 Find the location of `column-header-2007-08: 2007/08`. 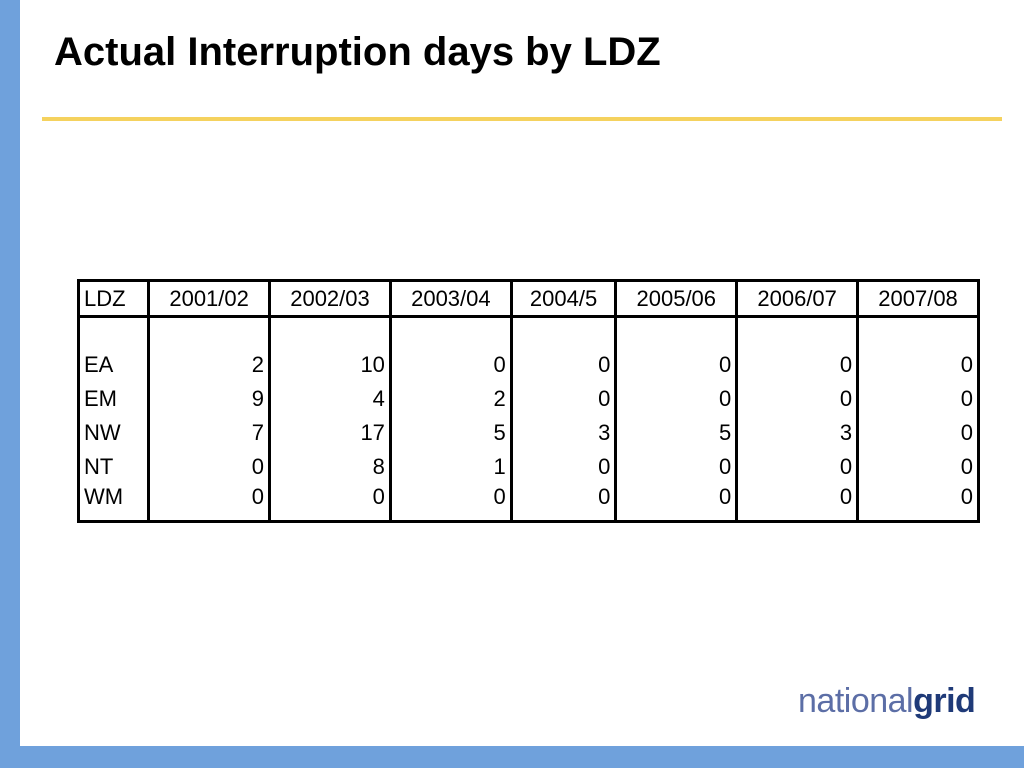

column-header-2007-08: 2007/08 is located at coordinates (917, 299).